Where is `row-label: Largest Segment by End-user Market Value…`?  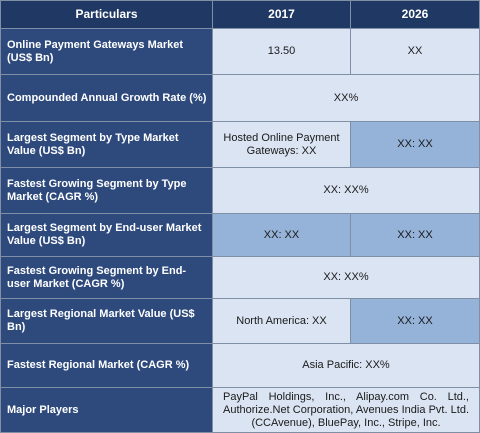
row-label: Largest Segment by End-user Market Value… is located at coordinates (106, 235).